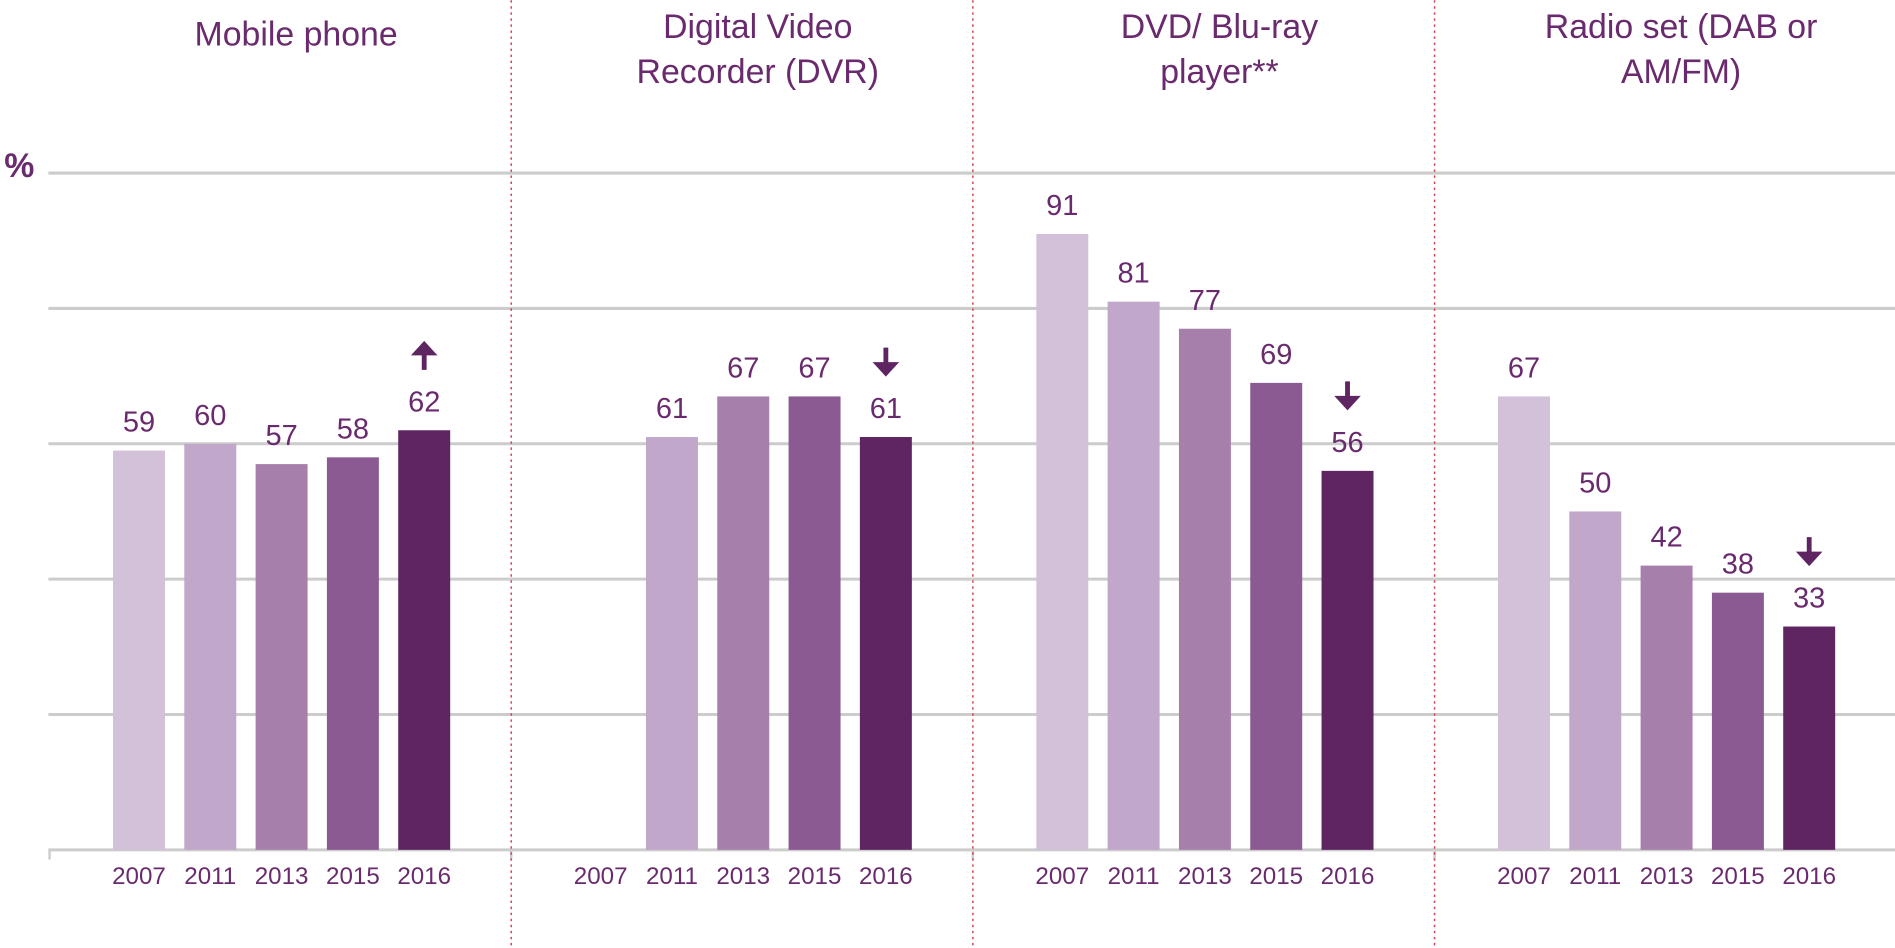 This screenshot has height=948, width=1895. Describe the element at coordinates (1219, 72) in the screenshot. I see `panel-title: player**` at that location.